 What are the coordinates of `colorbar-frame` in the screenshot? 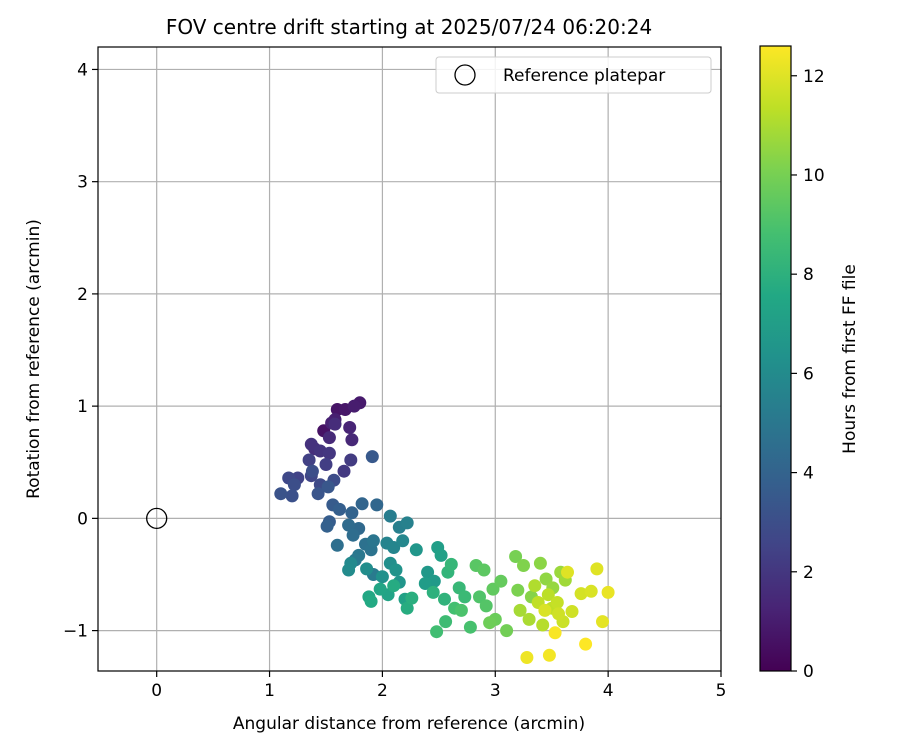 It's located at (775, 358).